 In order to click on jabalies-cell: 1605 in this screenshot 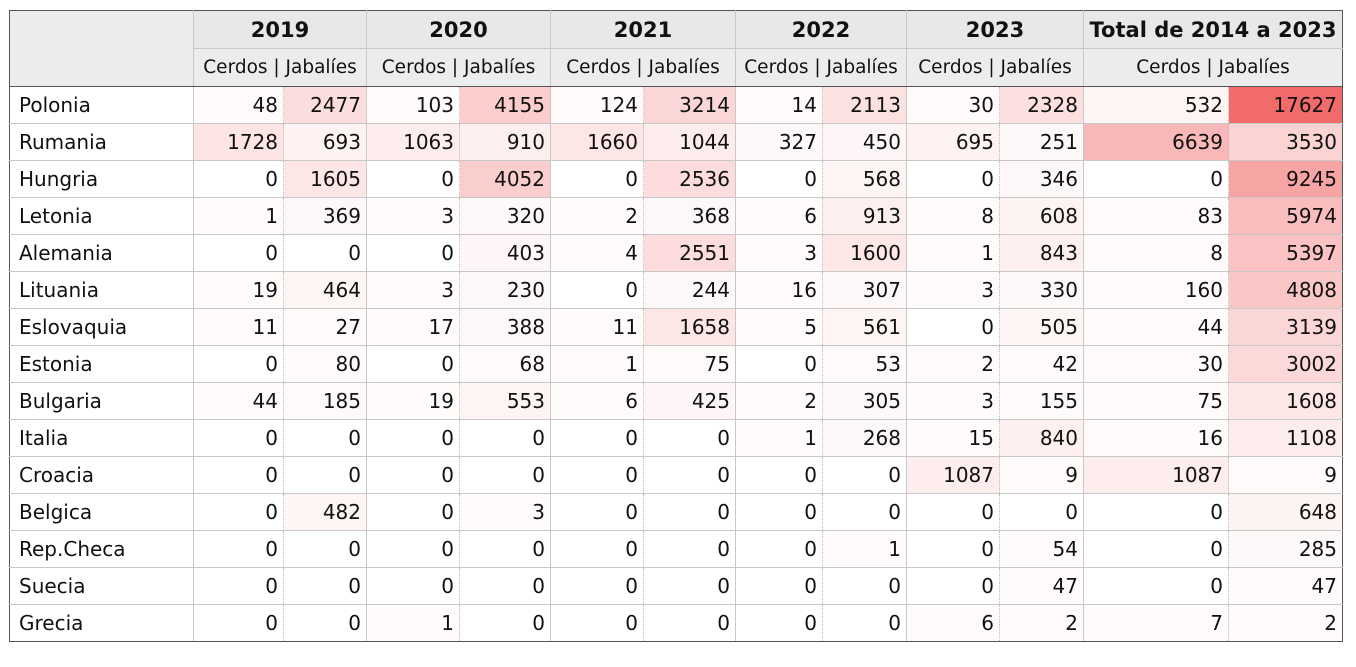, I will do `click(325, 179)`.